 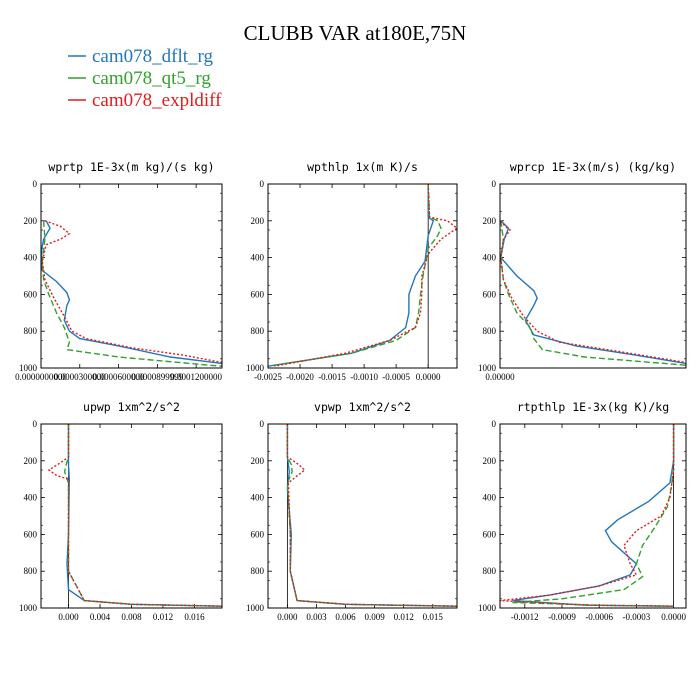 I want to click on x-tick-label: -0.0010, so click(x=364, y=377).